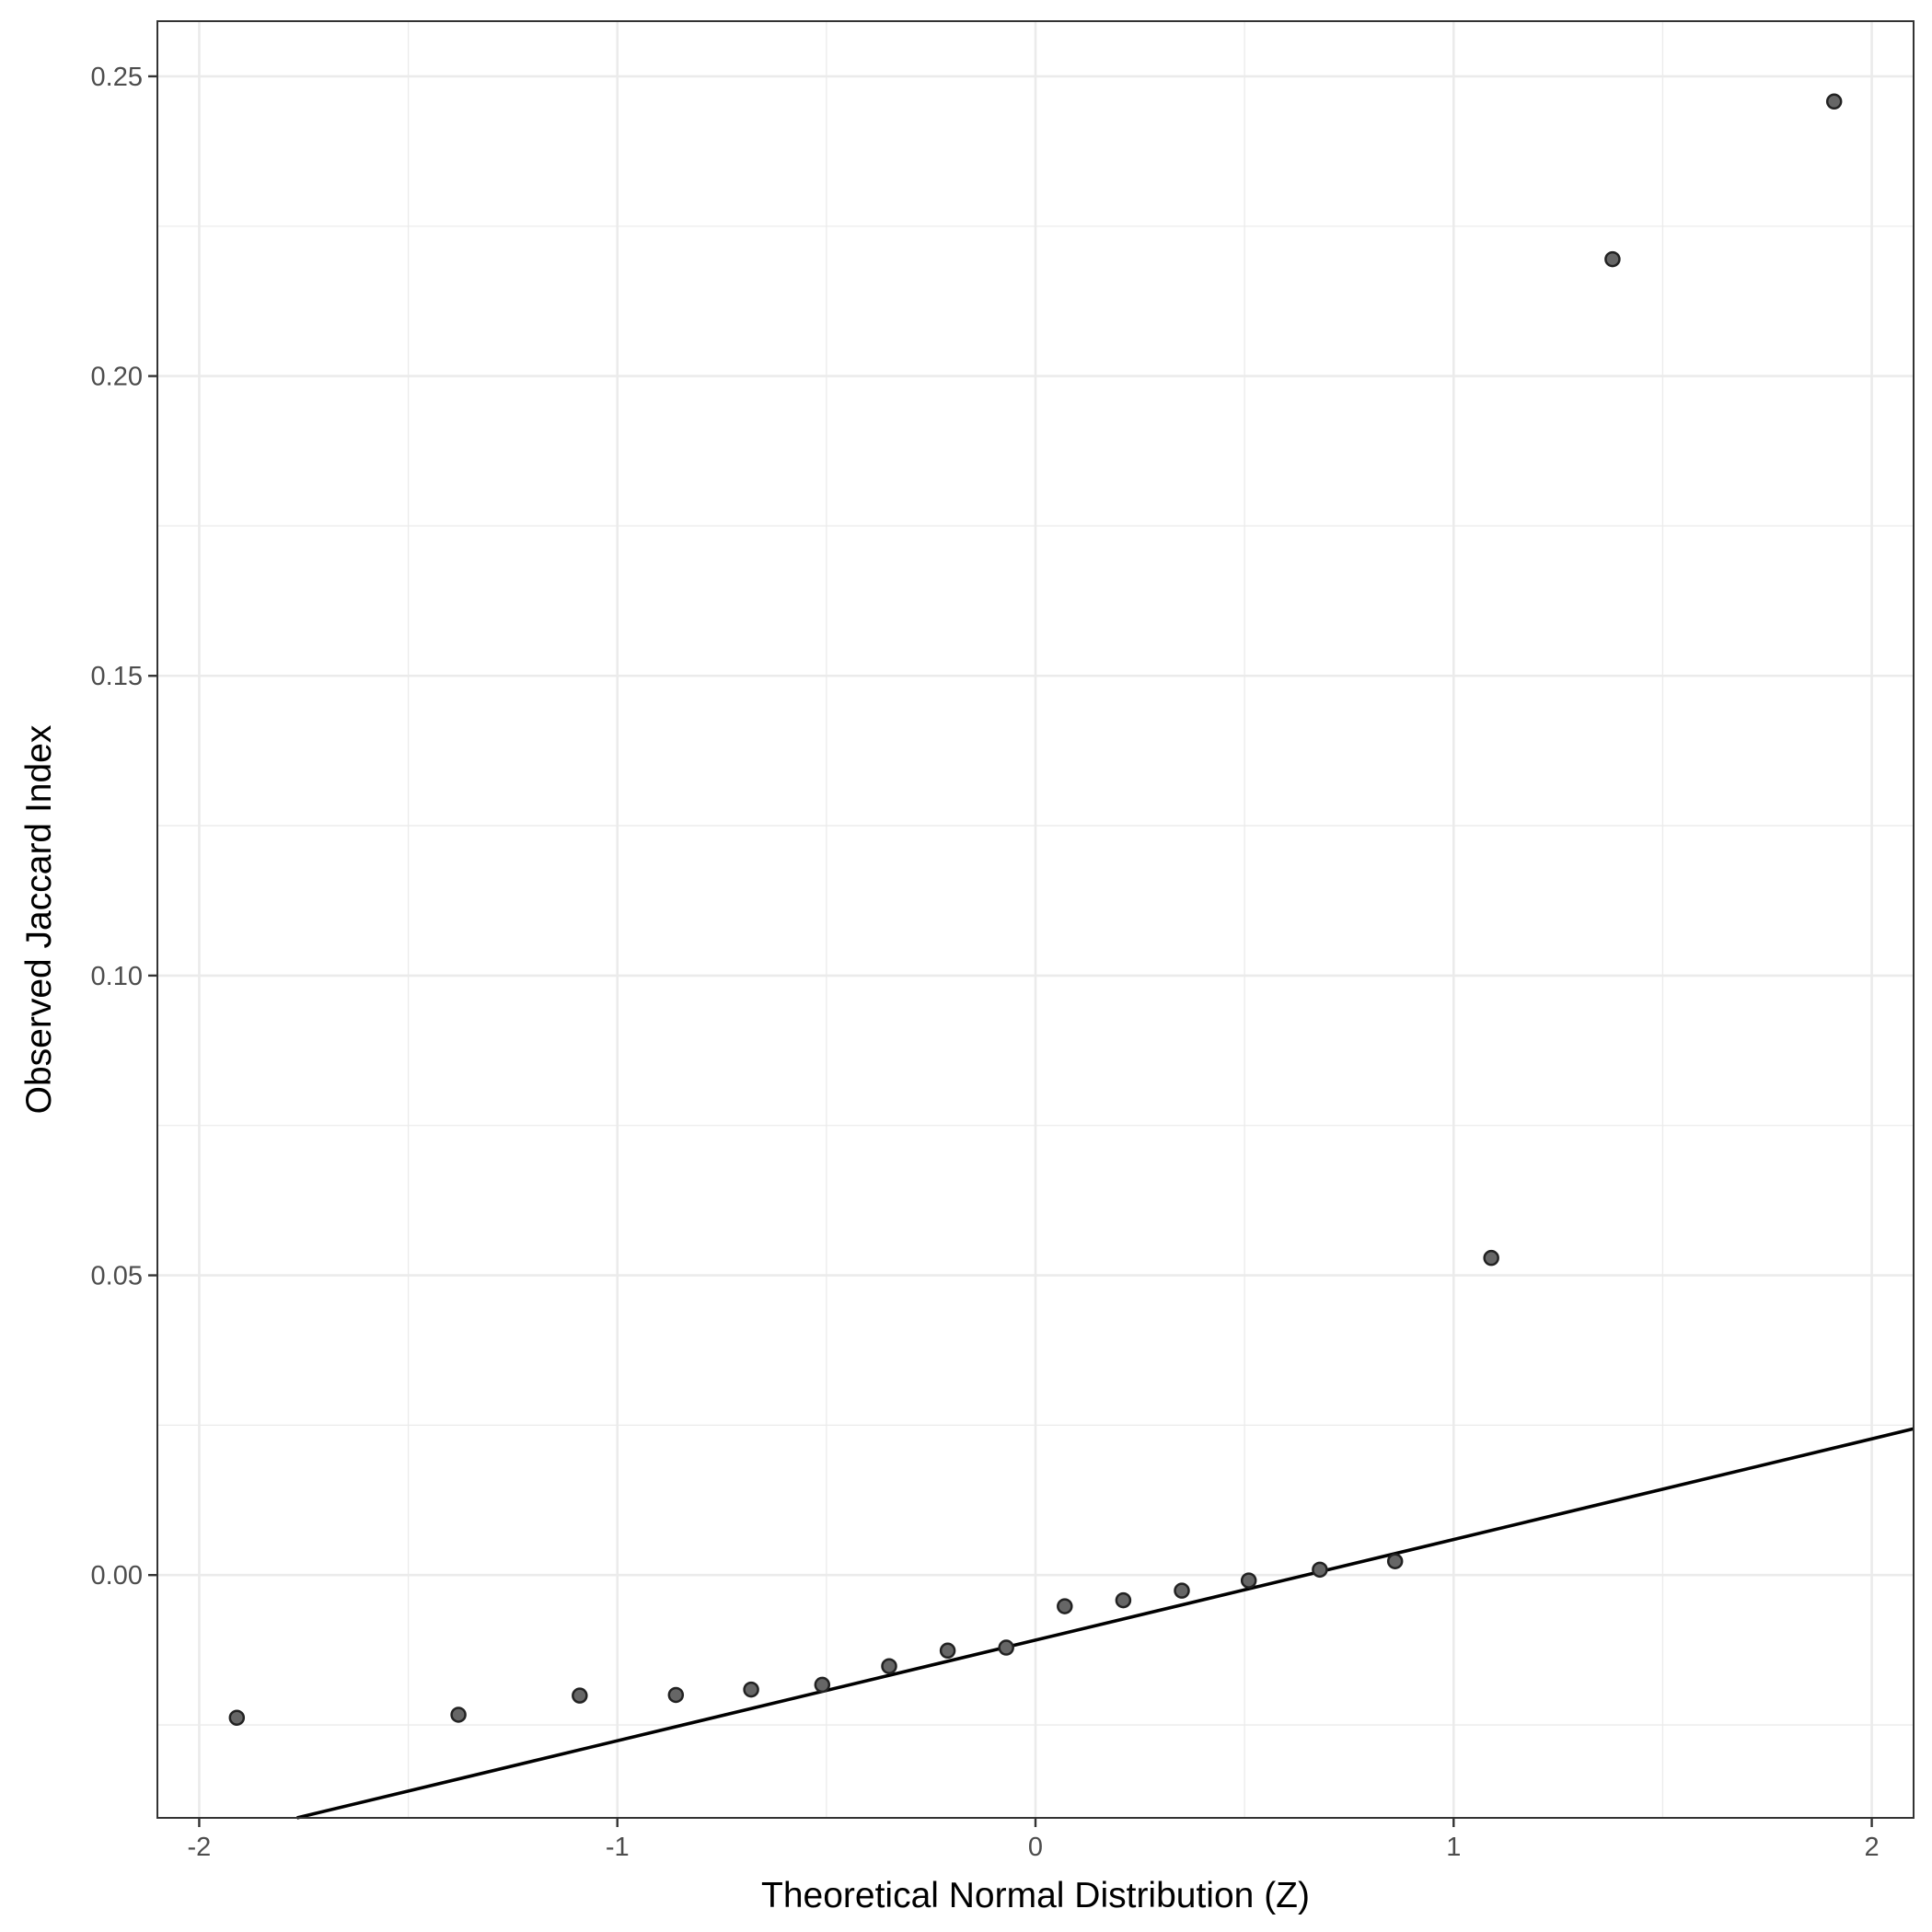  What do you see at coordinates (1036, 1896) in the screenshot?
I see `x-axis-title: Theoretical Normal Distribution (Z)` at bounding box center [1036, 1896].